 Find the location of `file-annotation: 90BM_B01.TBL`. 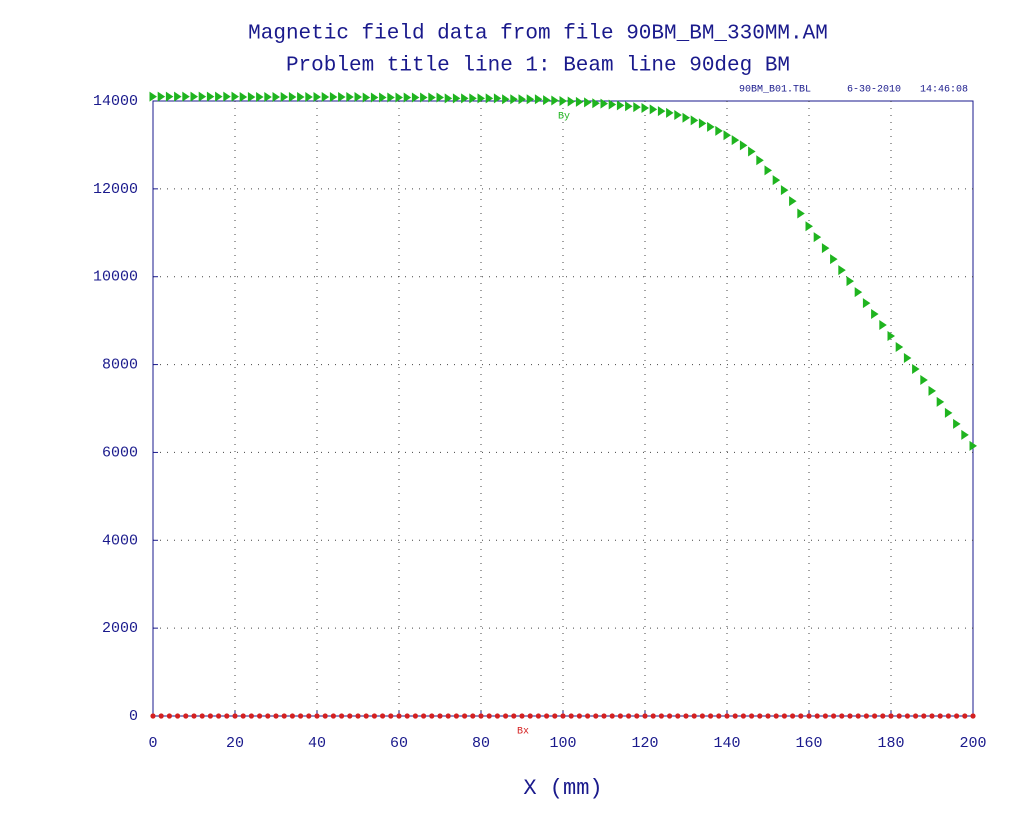

file-annotation: 90BM_B01.TBL is located at coordinates (775, 90).